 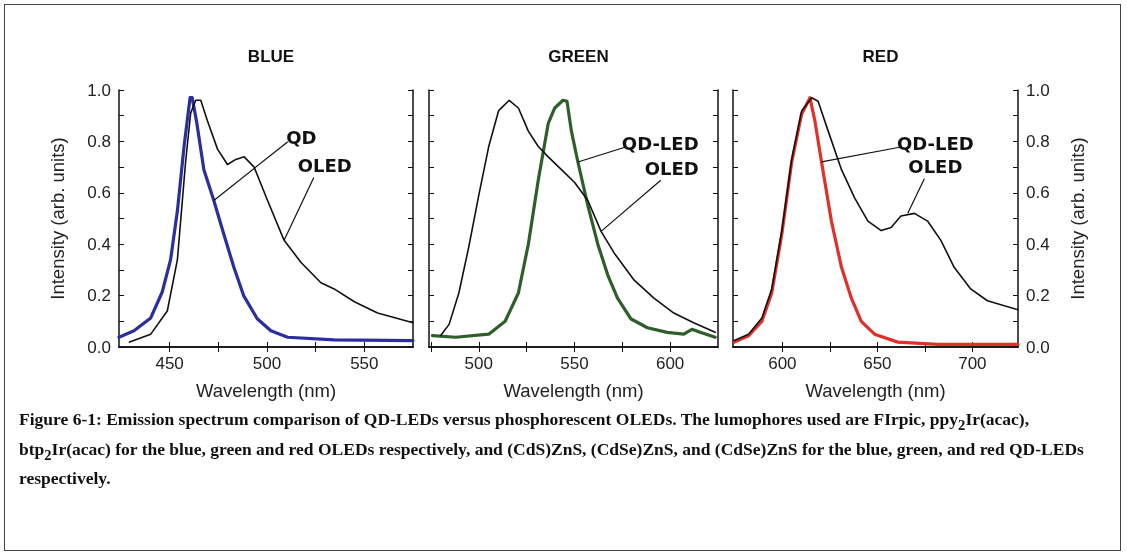 I want to click on x-tick-label: 650, so click(x=877, y=363).